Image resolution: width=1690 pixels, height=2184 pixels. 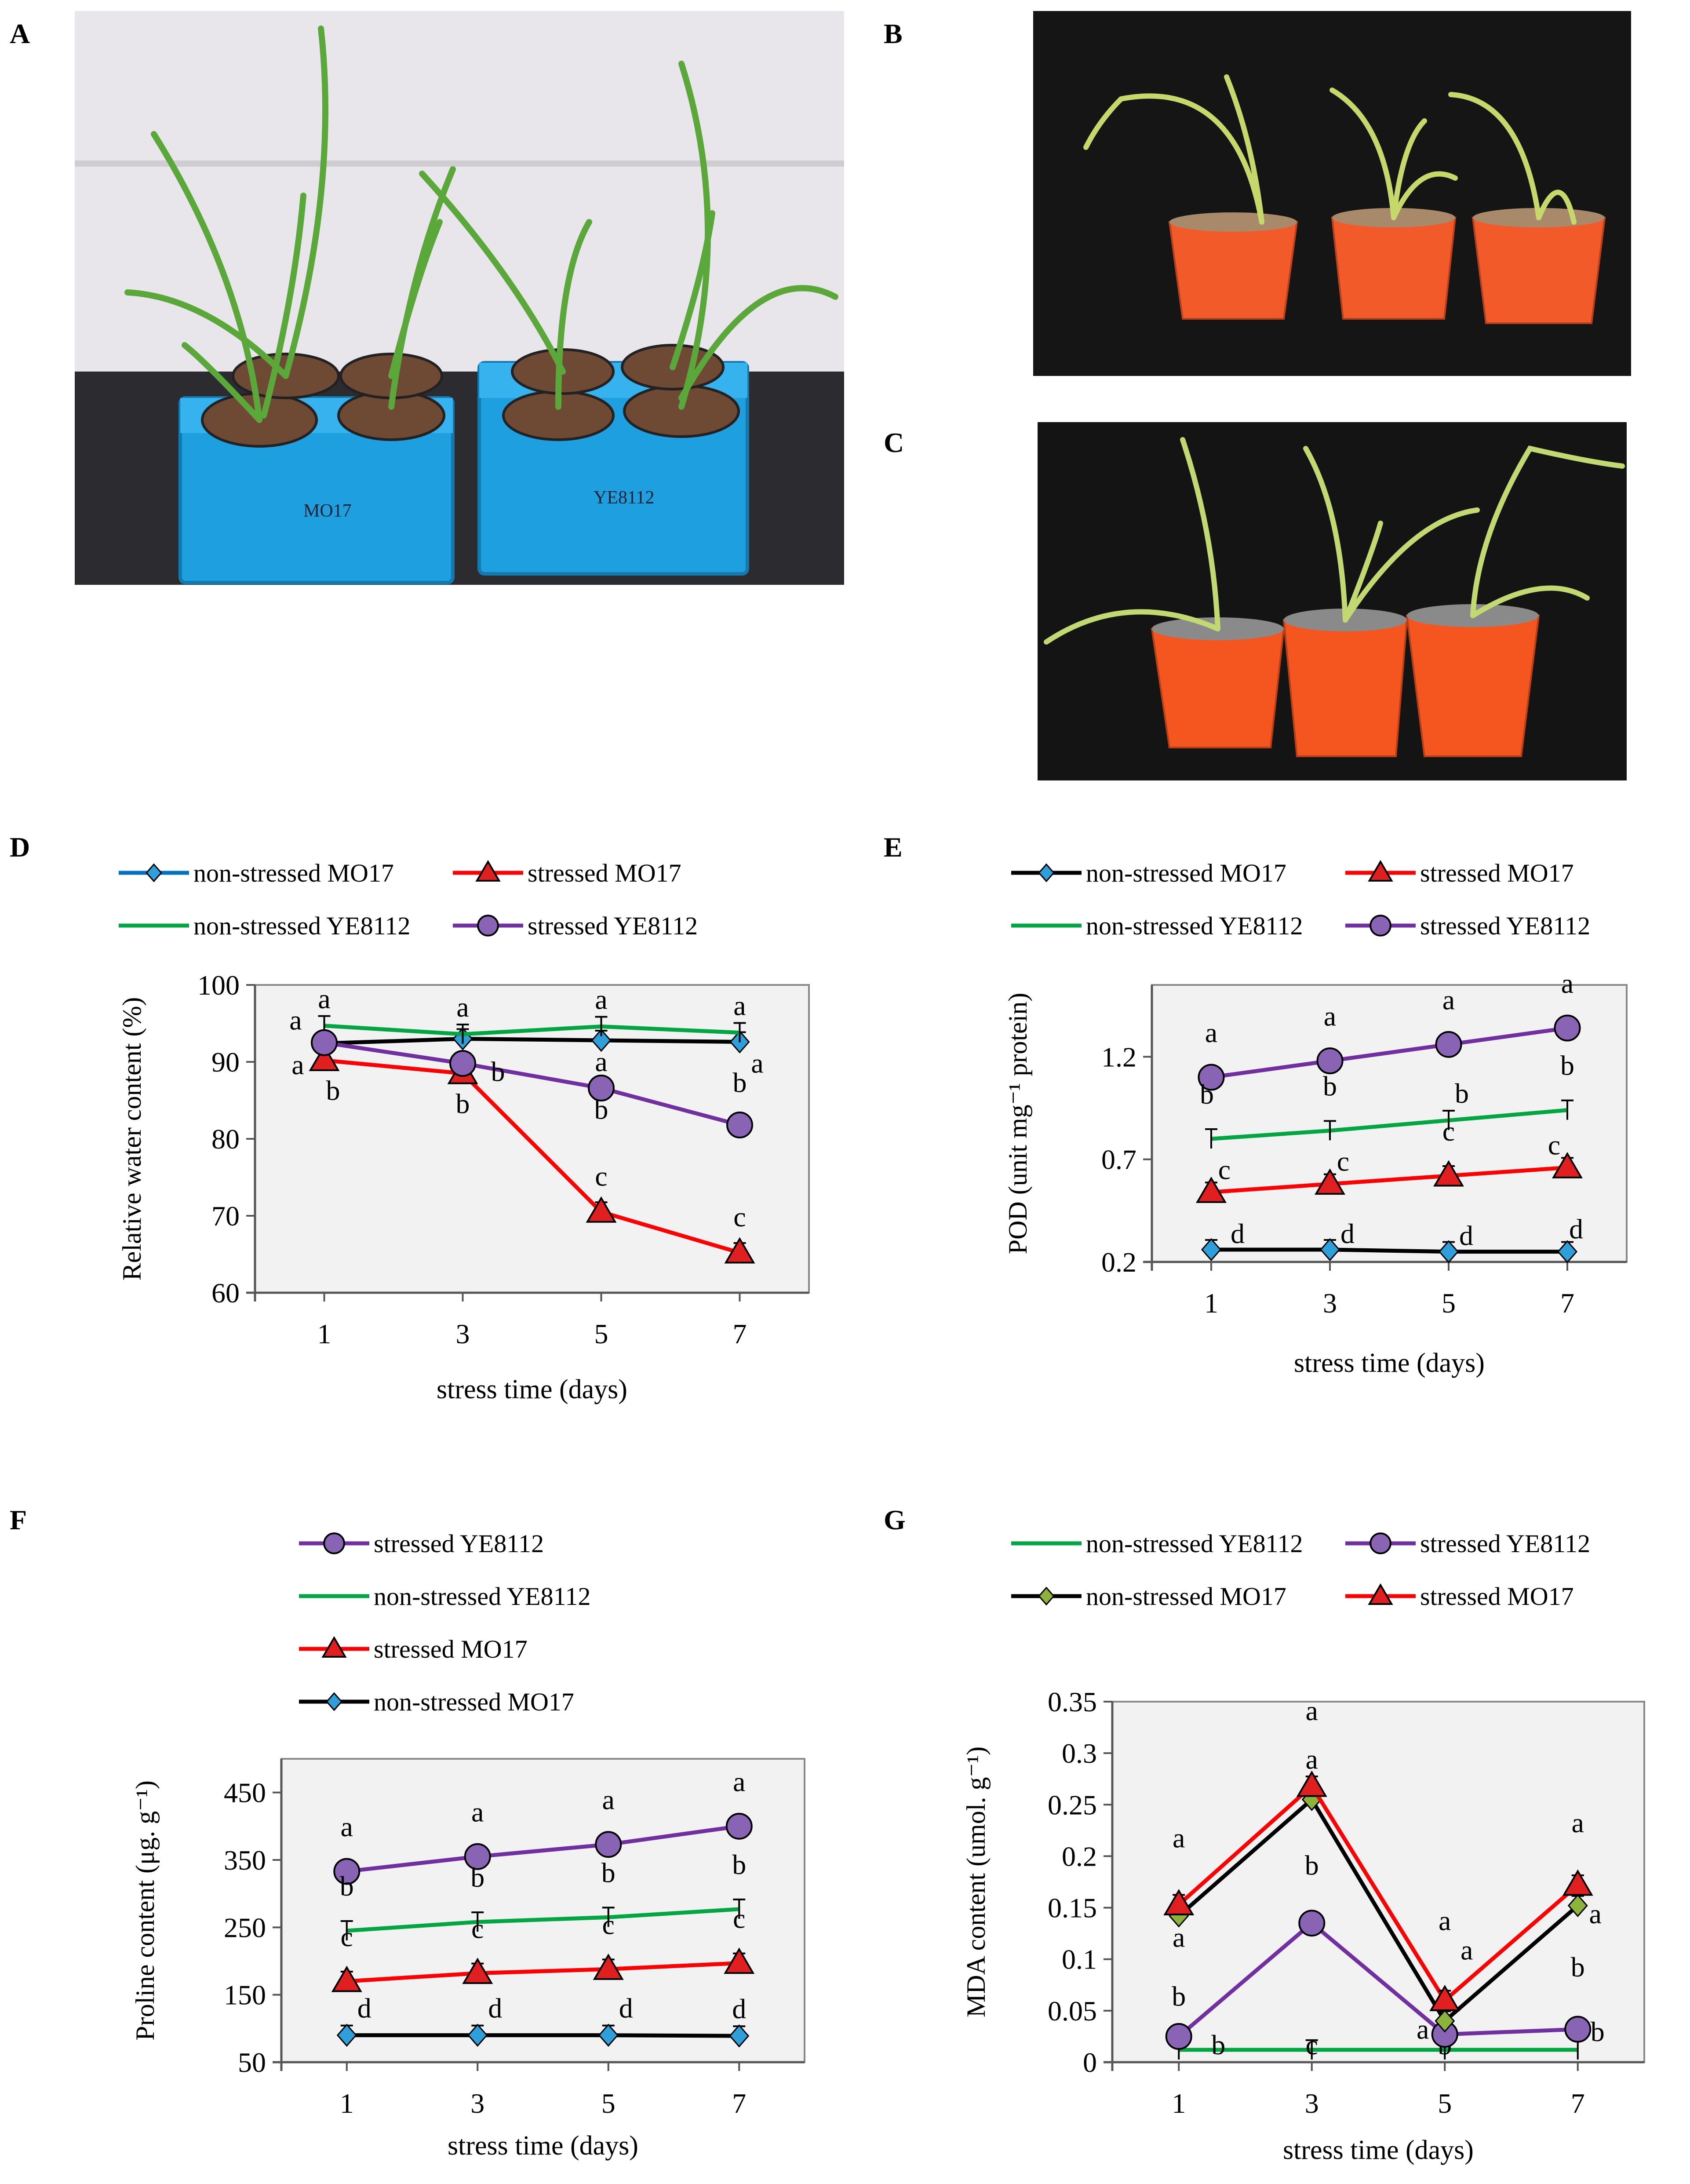 What do you see at coordinates (245, 1995) in the screenshot?
I see `y-tick-label: 150` at bounding box center [245, 1995].